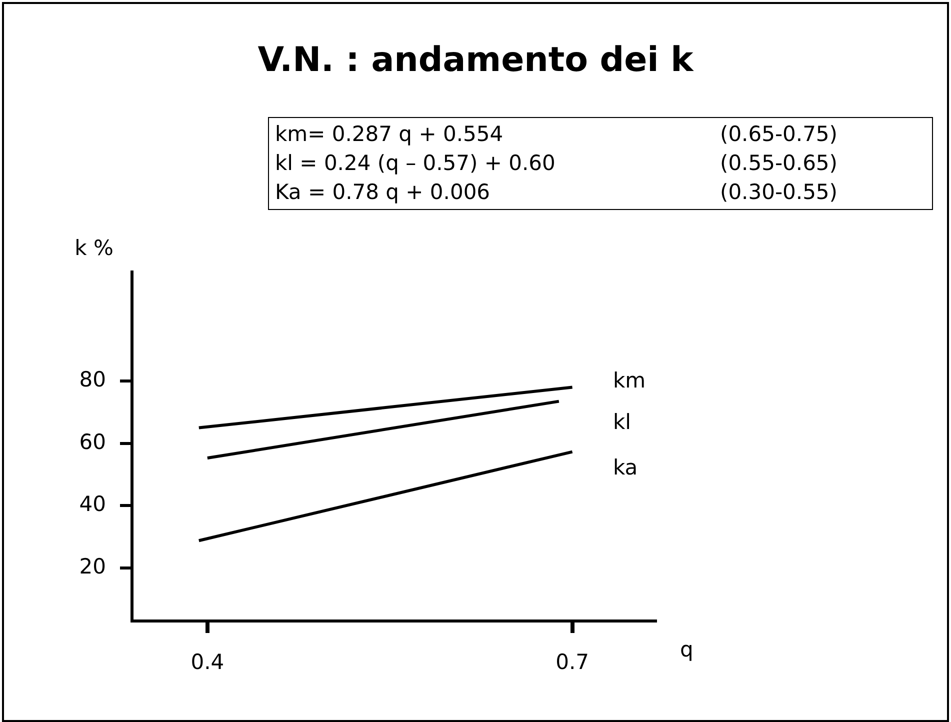 The width and height of the screenshot is (951, 722). What do you see at coordinates (207, 662) in the screenshot?
I see `x-tick-label: 0.4` at bounding box center [207, 662].